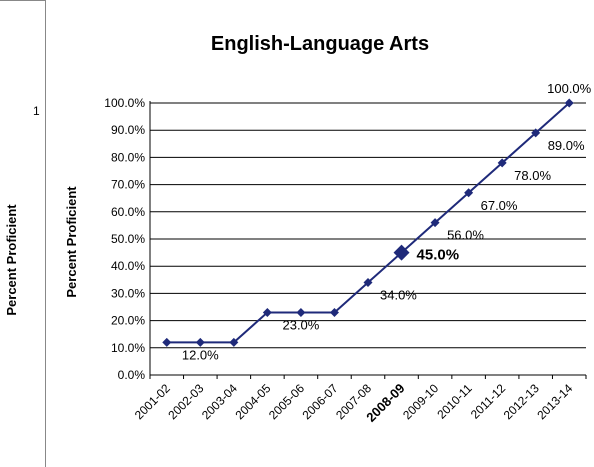 The height and width of the screenshot is (467, 594). I want to click on x-tick-label: 2002-03, so click(185, 401).